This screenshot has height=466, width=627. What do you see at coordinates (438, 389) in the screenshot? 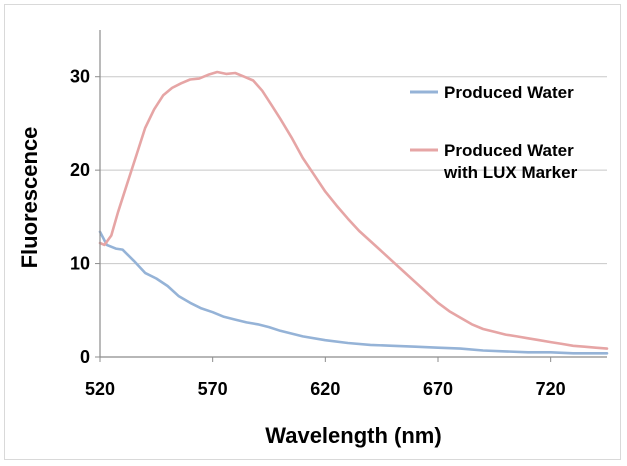
I see `x-tick-label-670: 670` at bounding box center [438, 389].